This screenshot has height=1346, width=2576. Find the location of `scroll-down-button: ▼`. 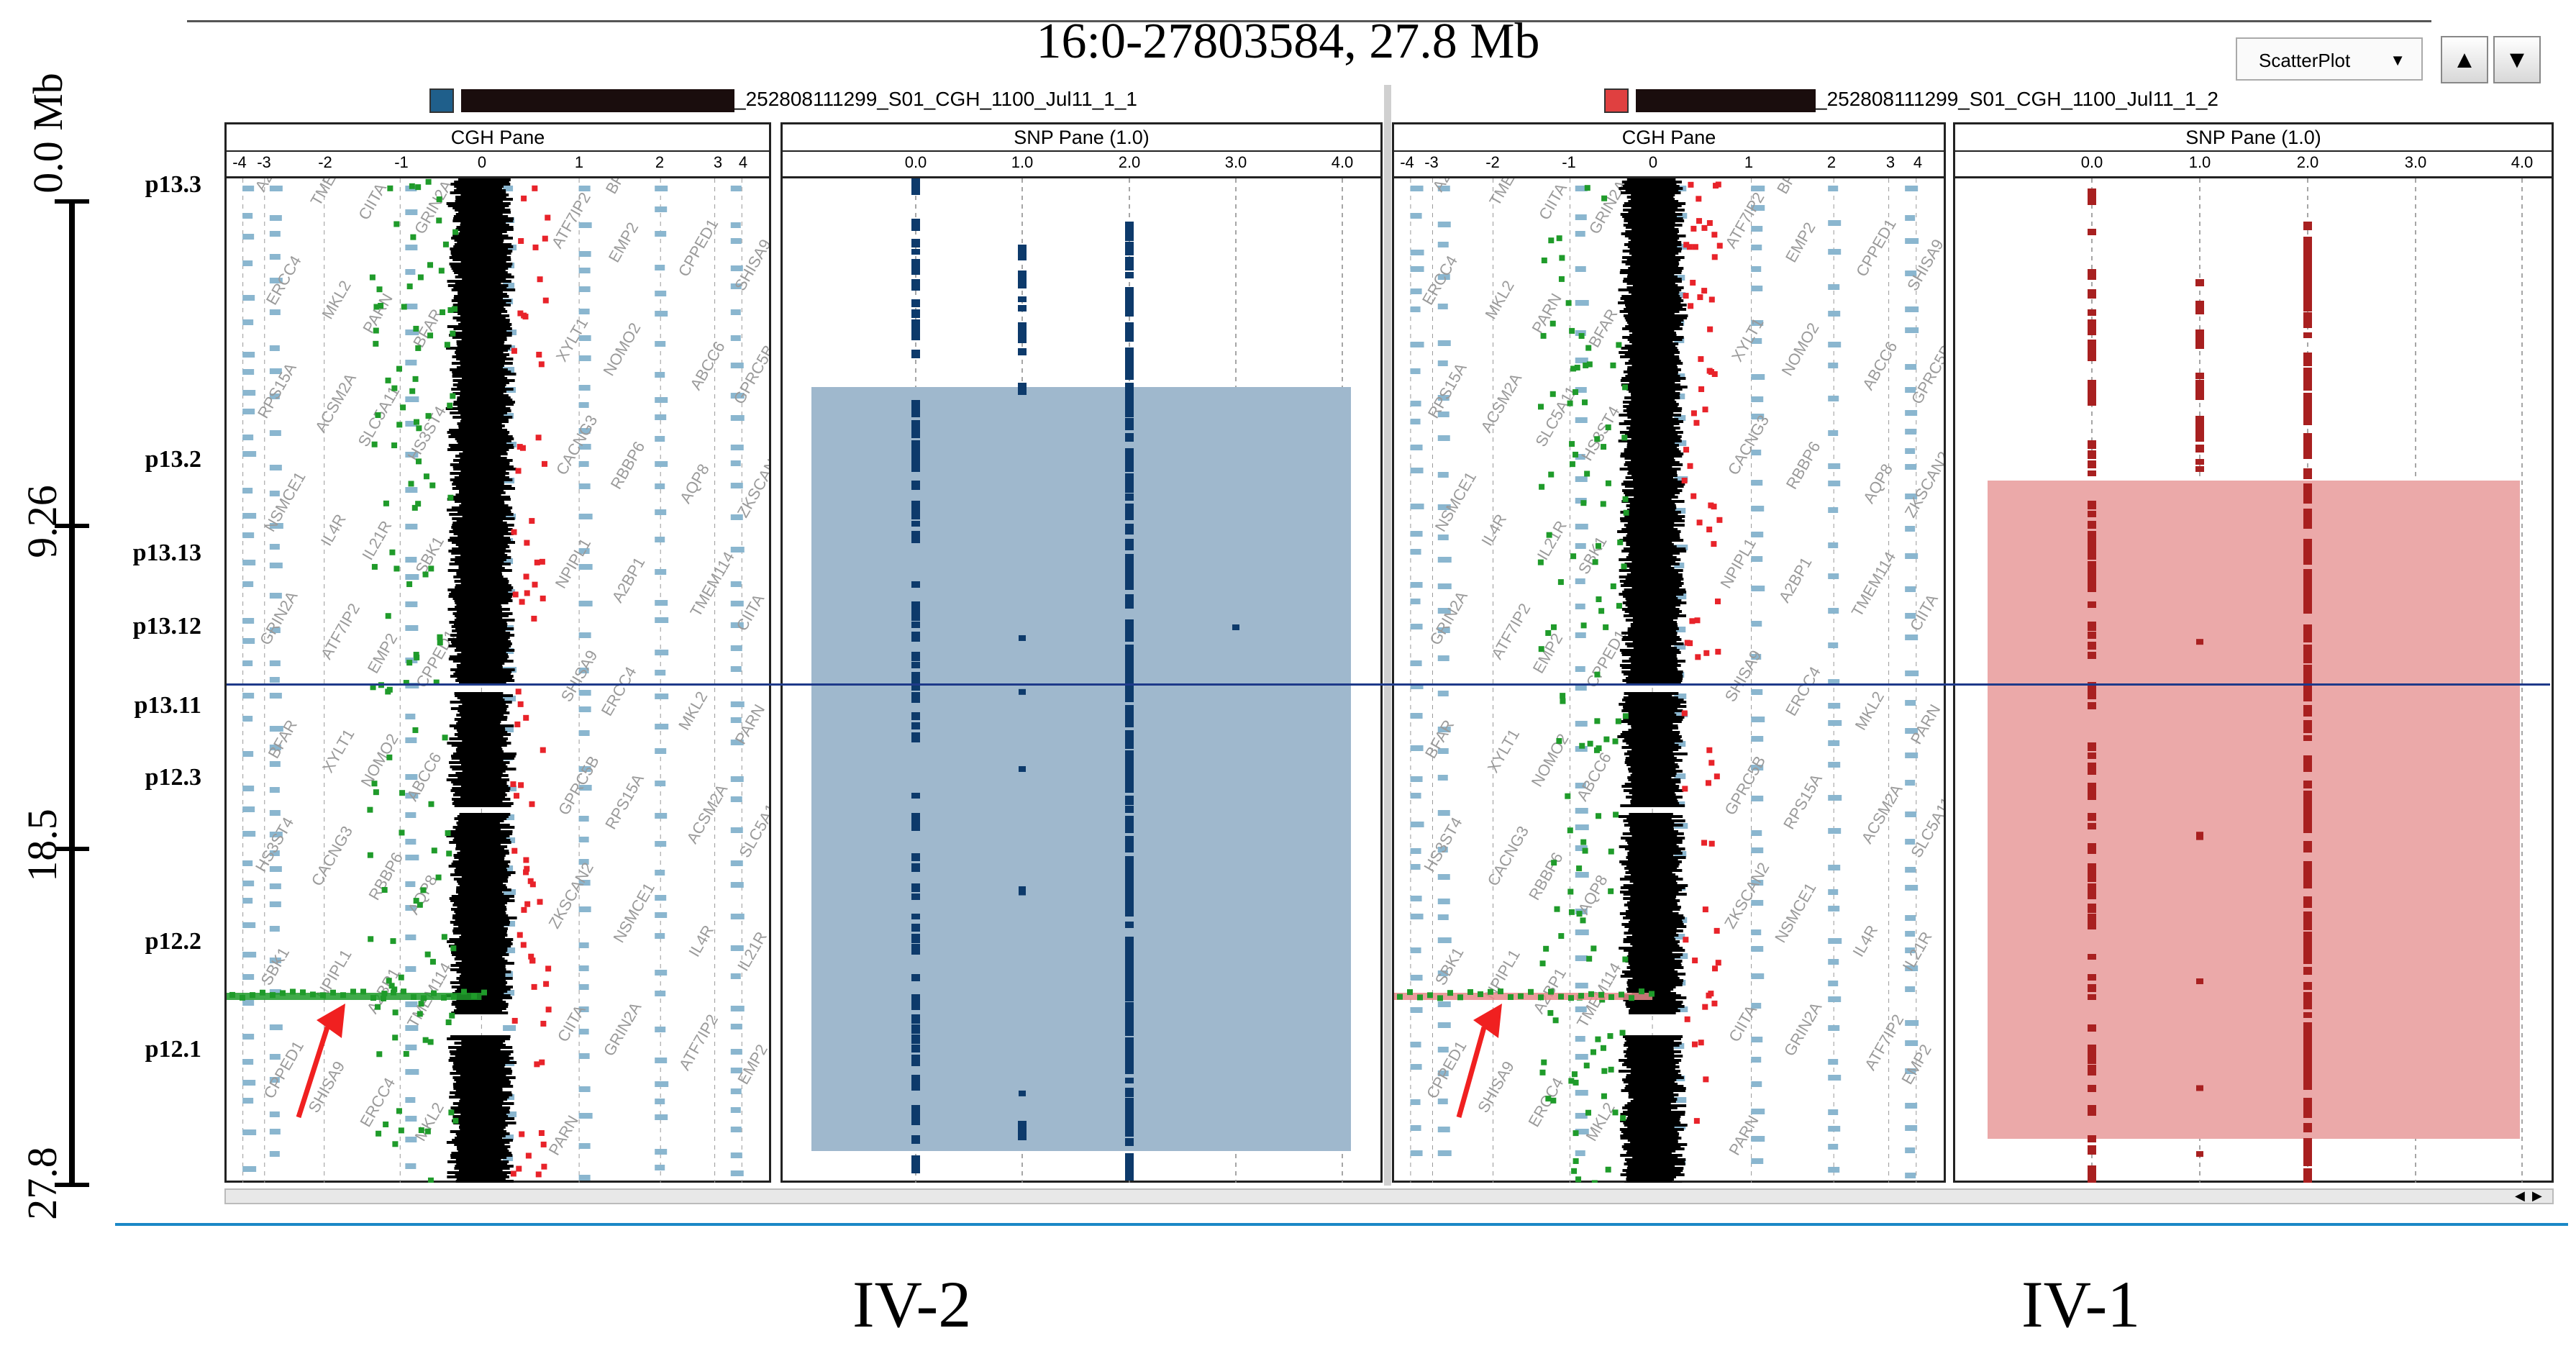

scroll-down-button: ▼ is located at coordinates (2517, 59).